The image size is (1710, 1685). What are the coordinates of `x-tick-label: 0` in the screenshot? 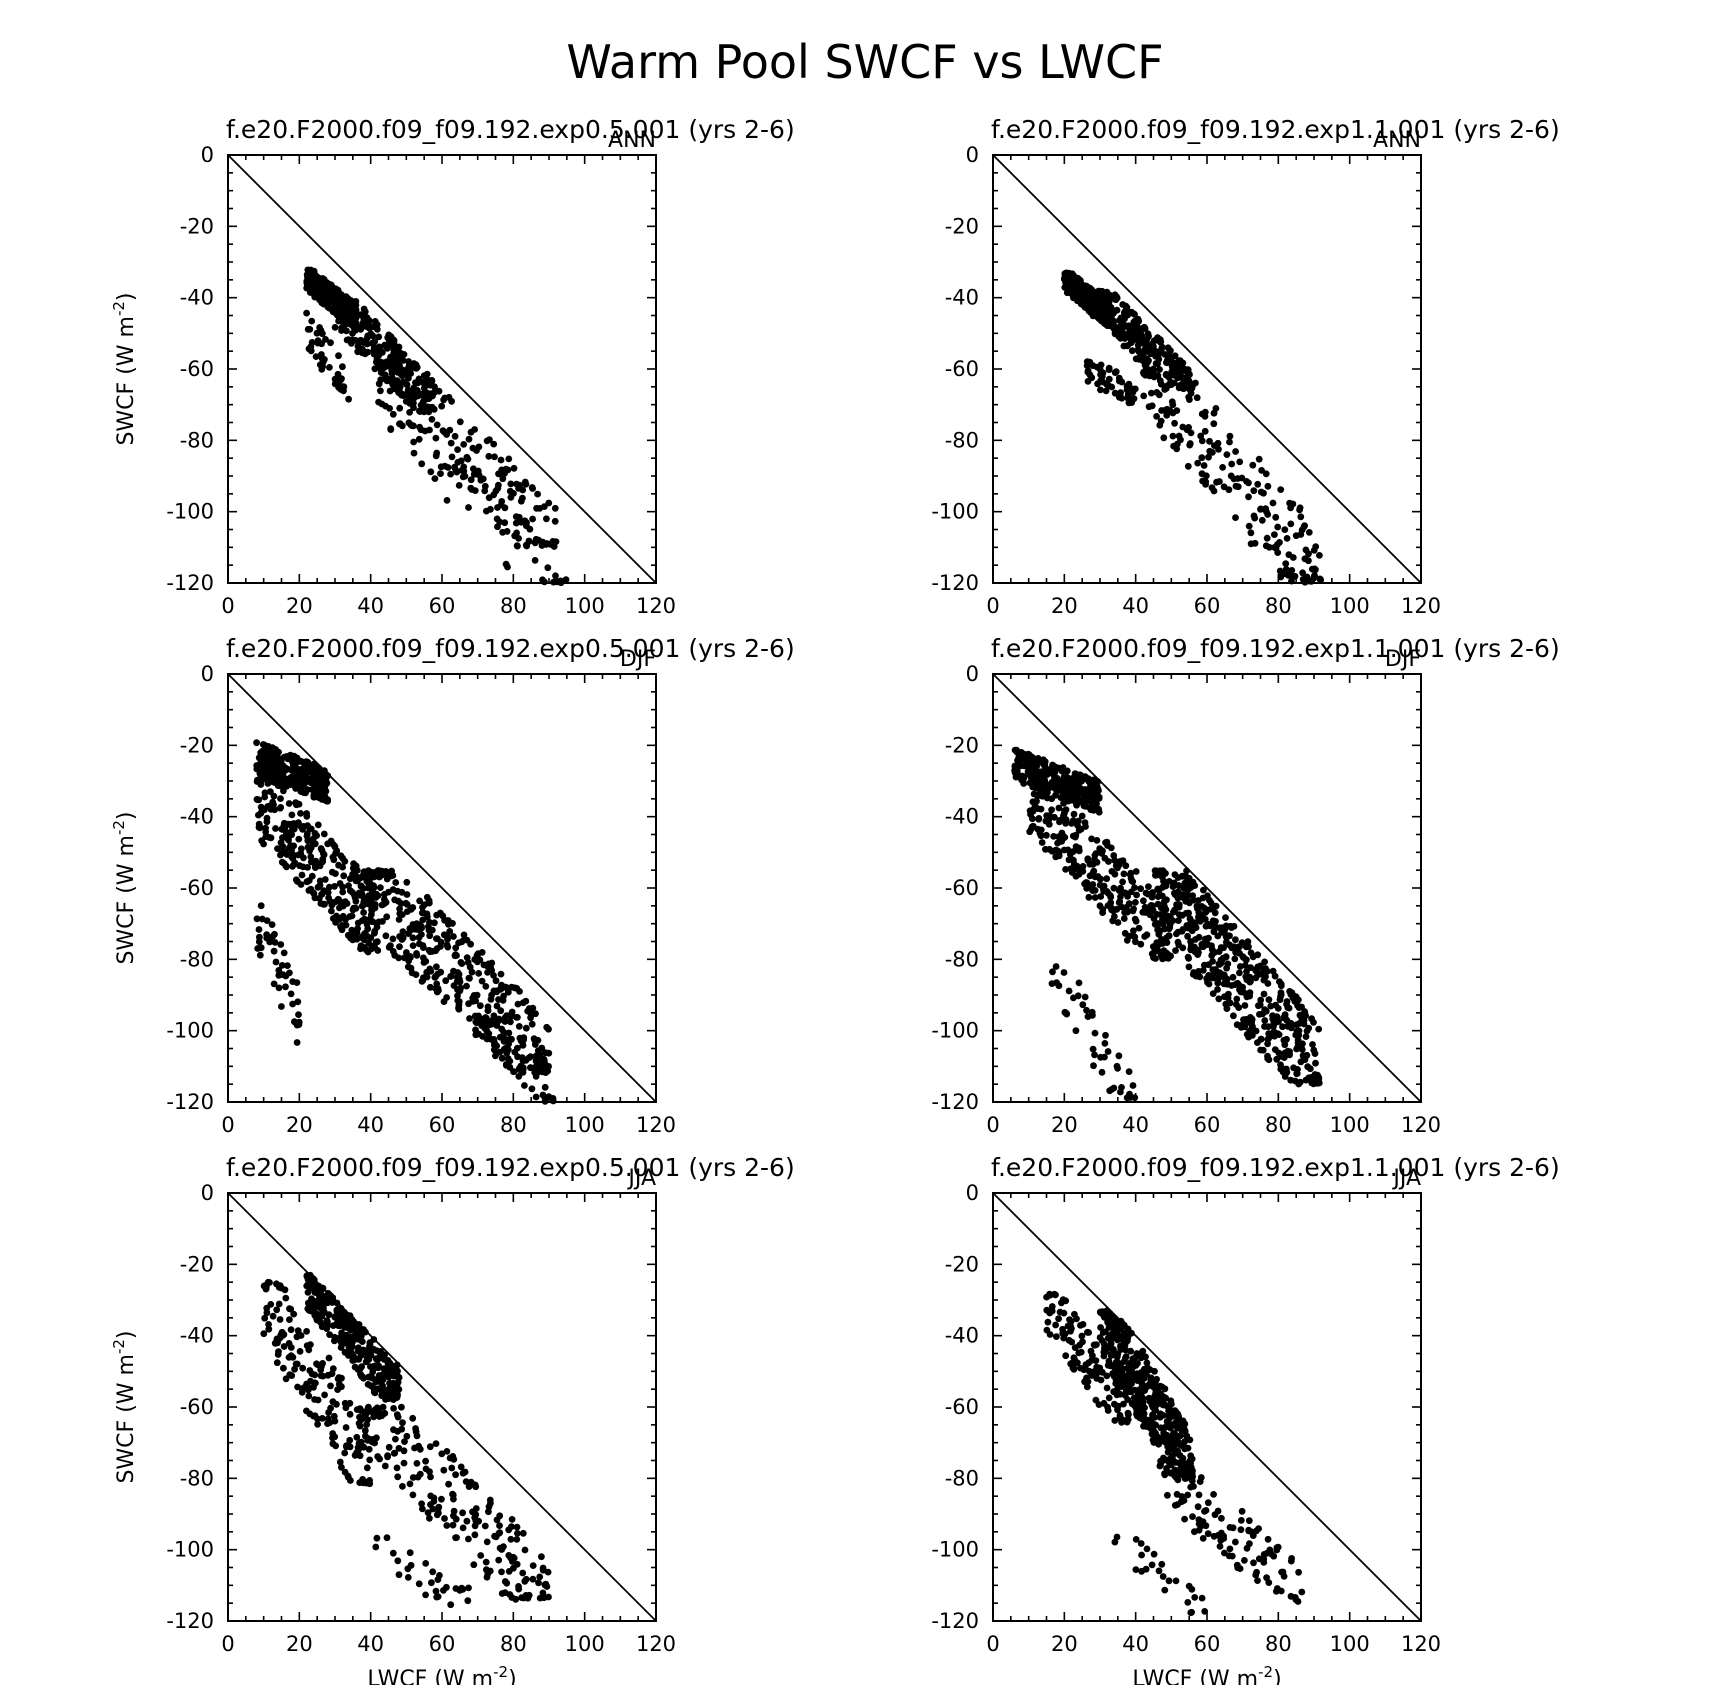 It's located at (992, 606).